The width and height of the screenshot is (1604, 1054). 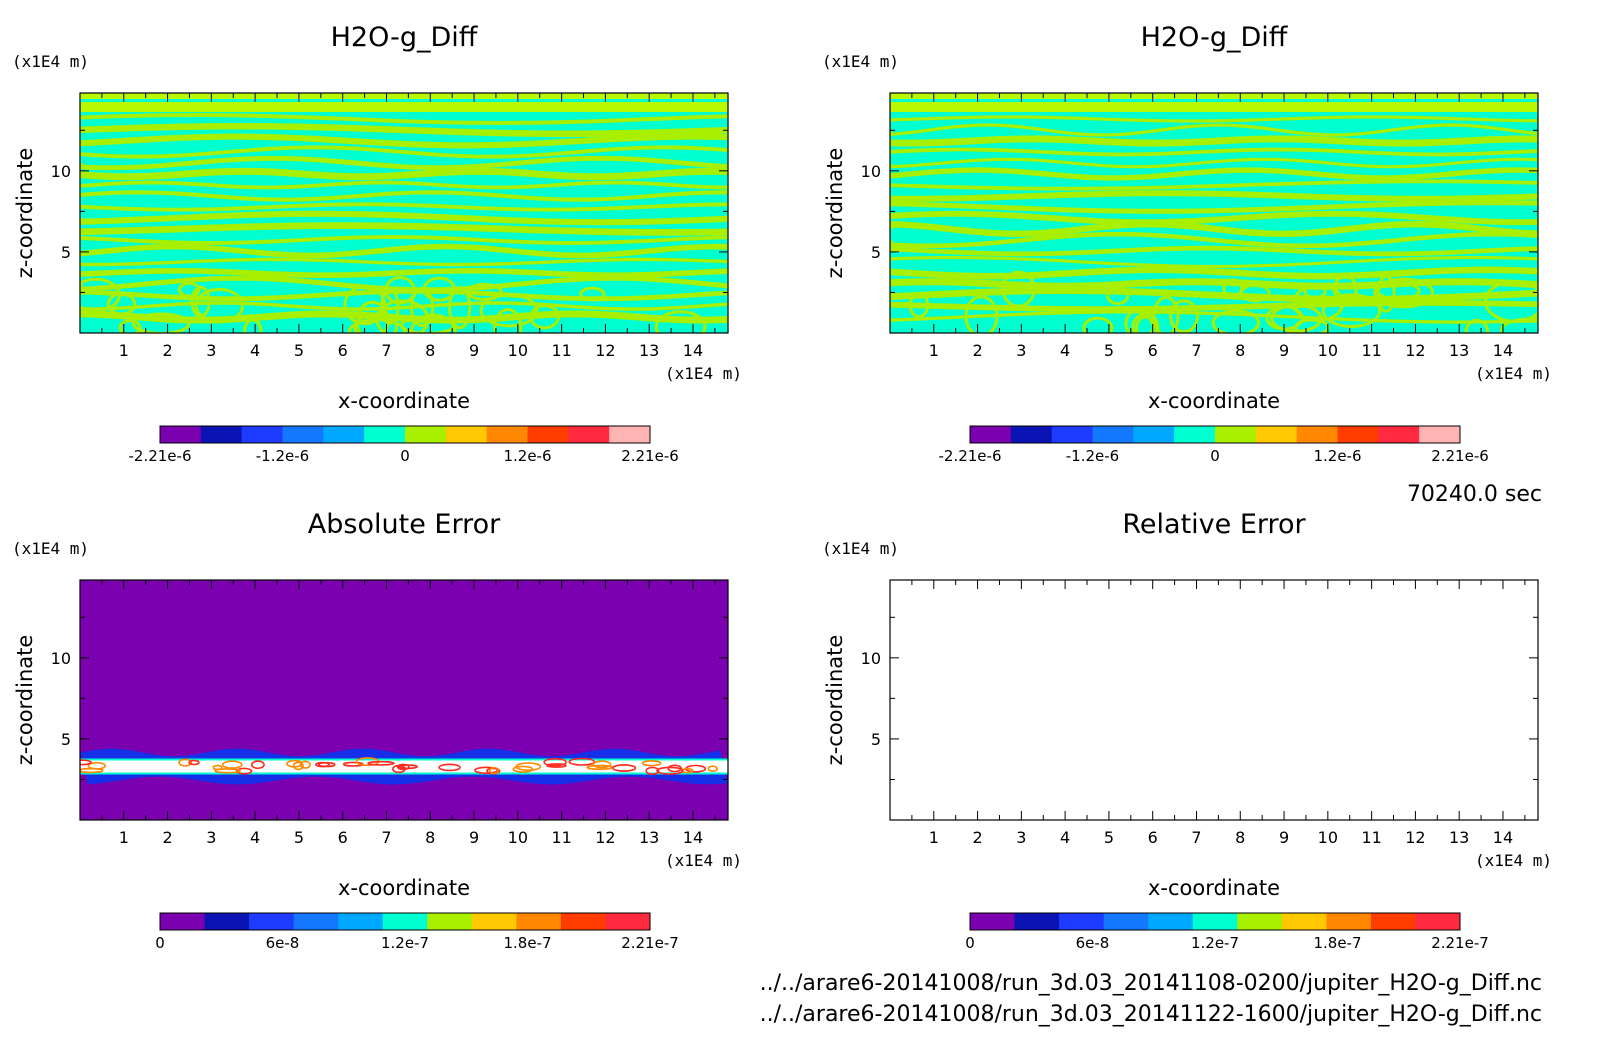 I want to click on x-tick-label: 5, so click(x=299, y=350).